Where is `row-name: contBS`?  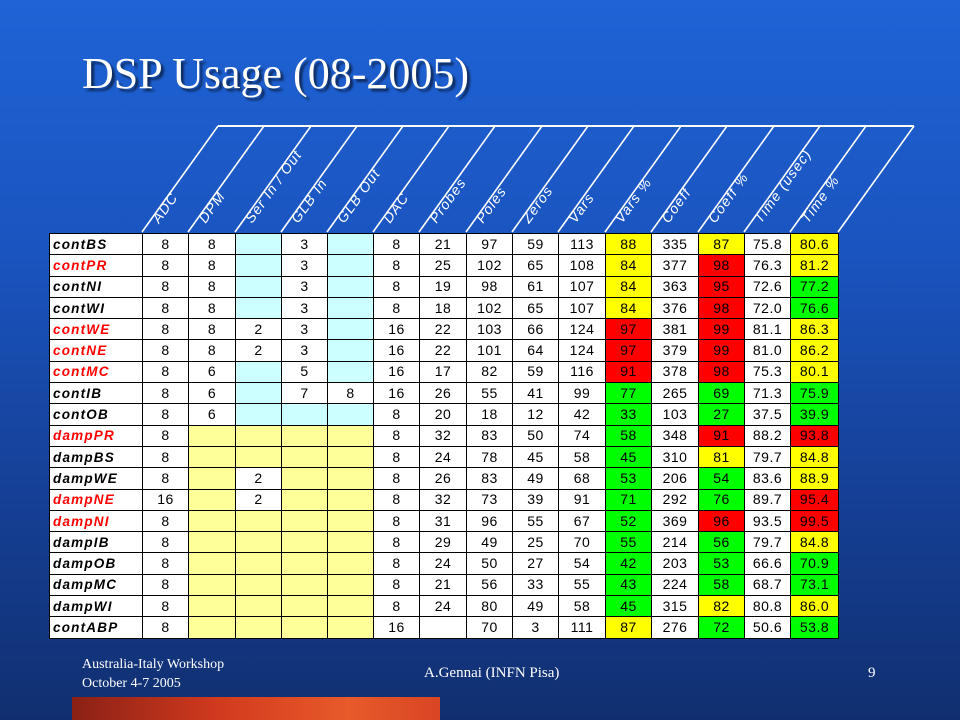 row-name: contBS is located at coordinates (96, 244).